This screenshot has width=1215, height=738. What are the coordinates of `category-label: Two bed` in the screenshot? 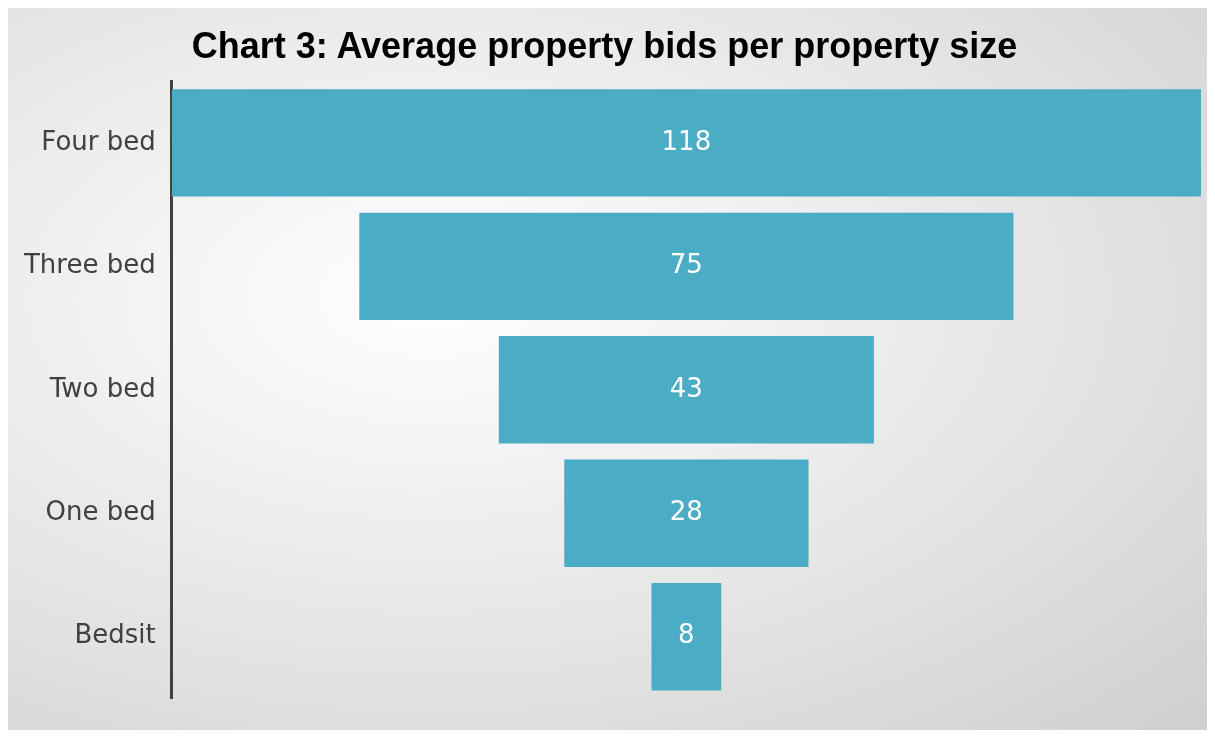 It's located at (102, 387).